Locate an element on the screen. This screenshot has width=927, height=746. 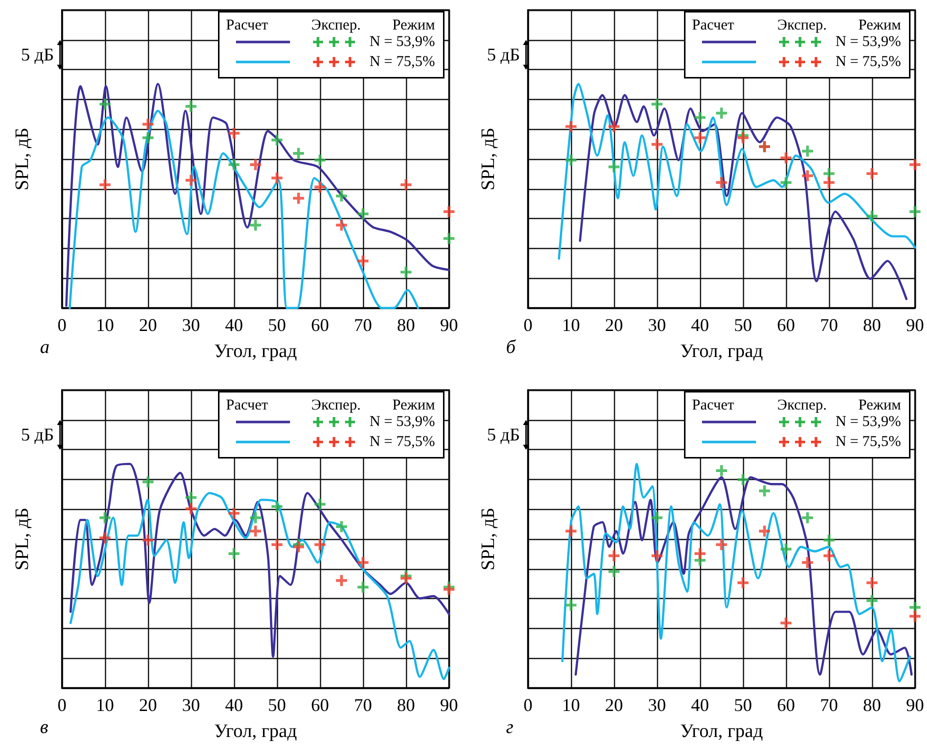
text: а is located at coordinates (45, 347).